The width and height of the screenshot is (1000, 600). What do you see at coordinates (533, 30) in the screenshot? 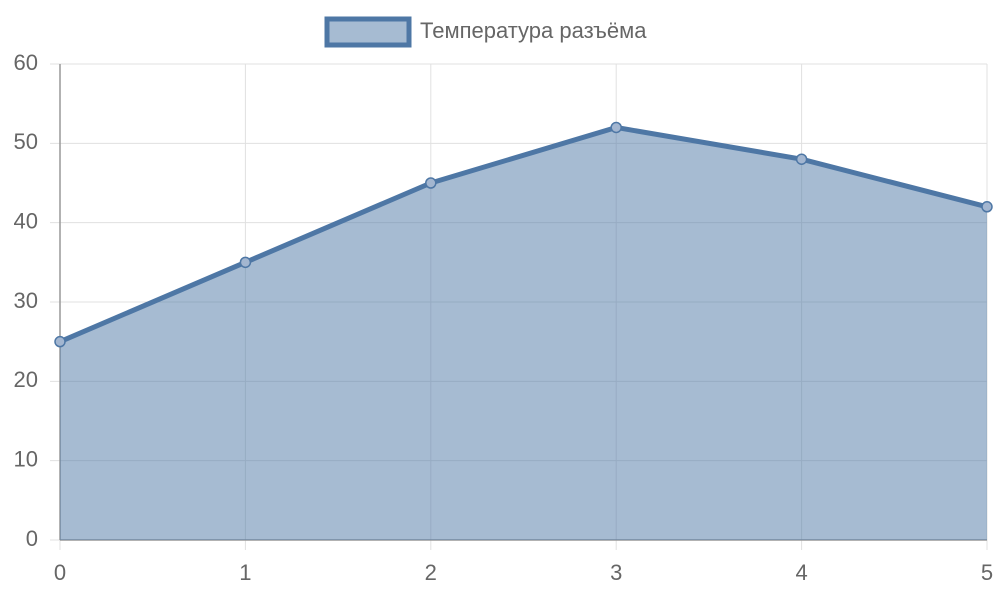
I see `legend-label: Температура разъёма` at bounding box center [533, 30].